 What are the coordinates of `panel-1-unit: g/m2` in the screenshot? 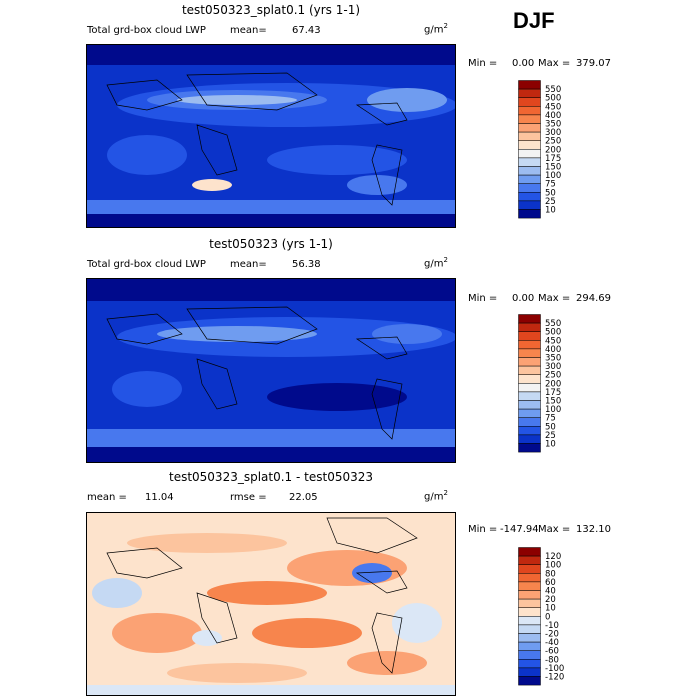 It's located at (436, 29).